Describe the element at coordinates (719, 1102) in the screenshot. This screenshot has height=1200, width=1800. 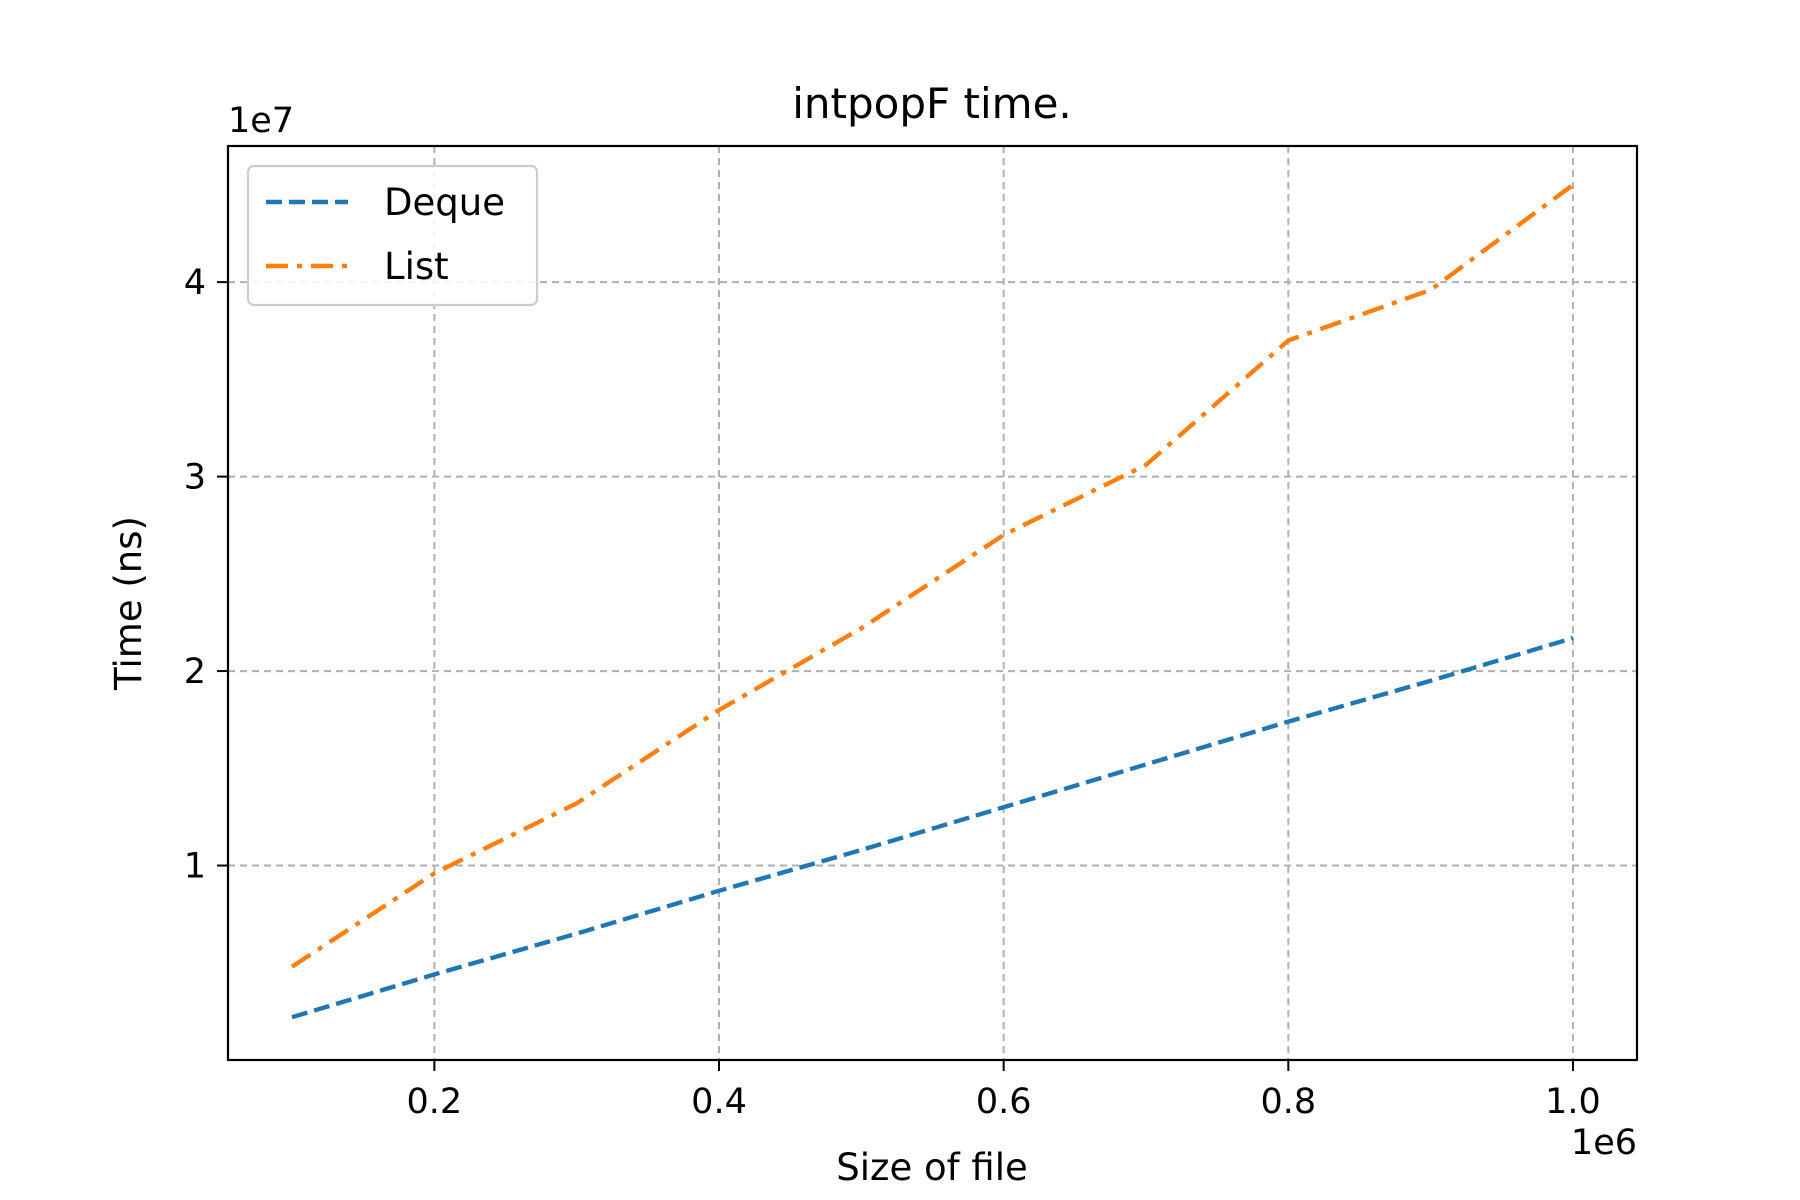
I see `x-tick-label: 0.4` at that location.